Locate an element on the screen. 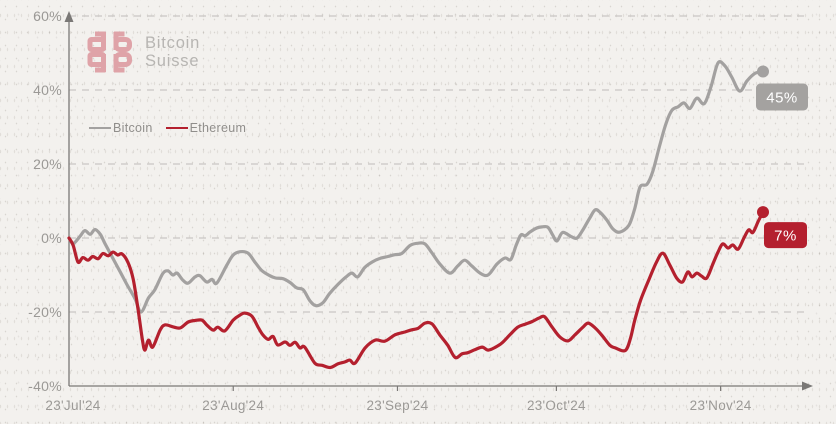 The width and height of the screenshot is (836, 424). y-tick-label: -20% is located at coordinates (45, 312).